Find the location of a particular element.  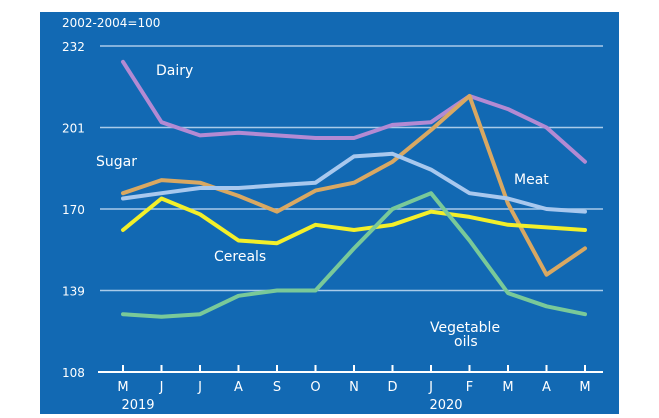

y-tick-label: 108 is located at coordinates (73, 373).